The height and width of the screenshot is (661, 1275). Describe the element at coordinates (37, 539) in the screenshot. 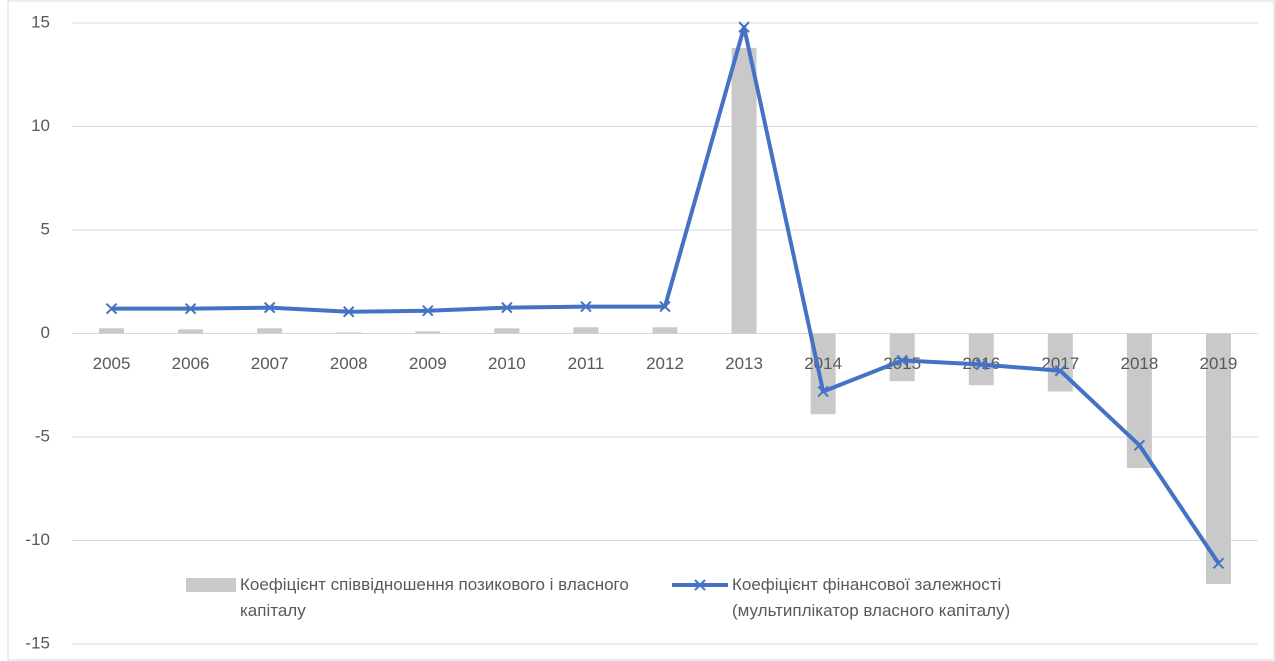

I see `y-tick-label: -10` at that location.